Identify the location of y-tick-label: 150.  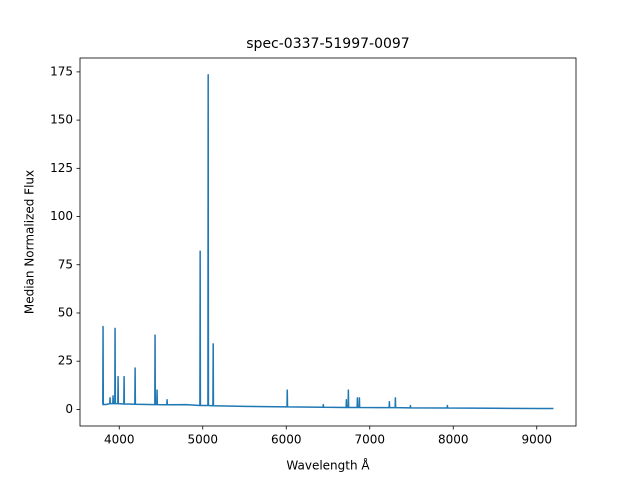
(61, 120).